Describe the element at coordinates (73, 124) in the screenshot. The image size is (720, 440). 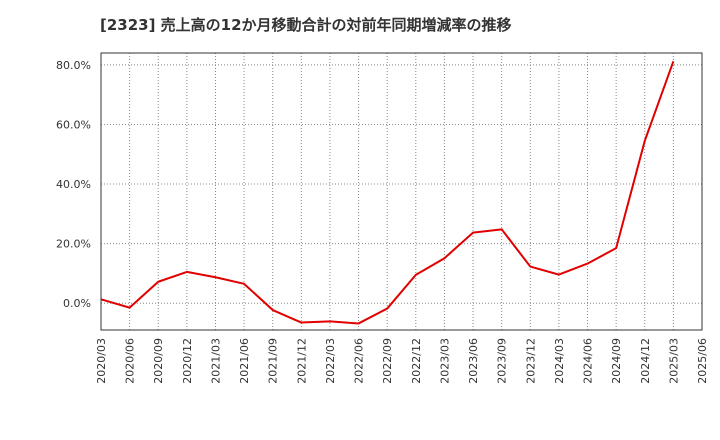
I see `y-tick-label: 60.0%` at that location.